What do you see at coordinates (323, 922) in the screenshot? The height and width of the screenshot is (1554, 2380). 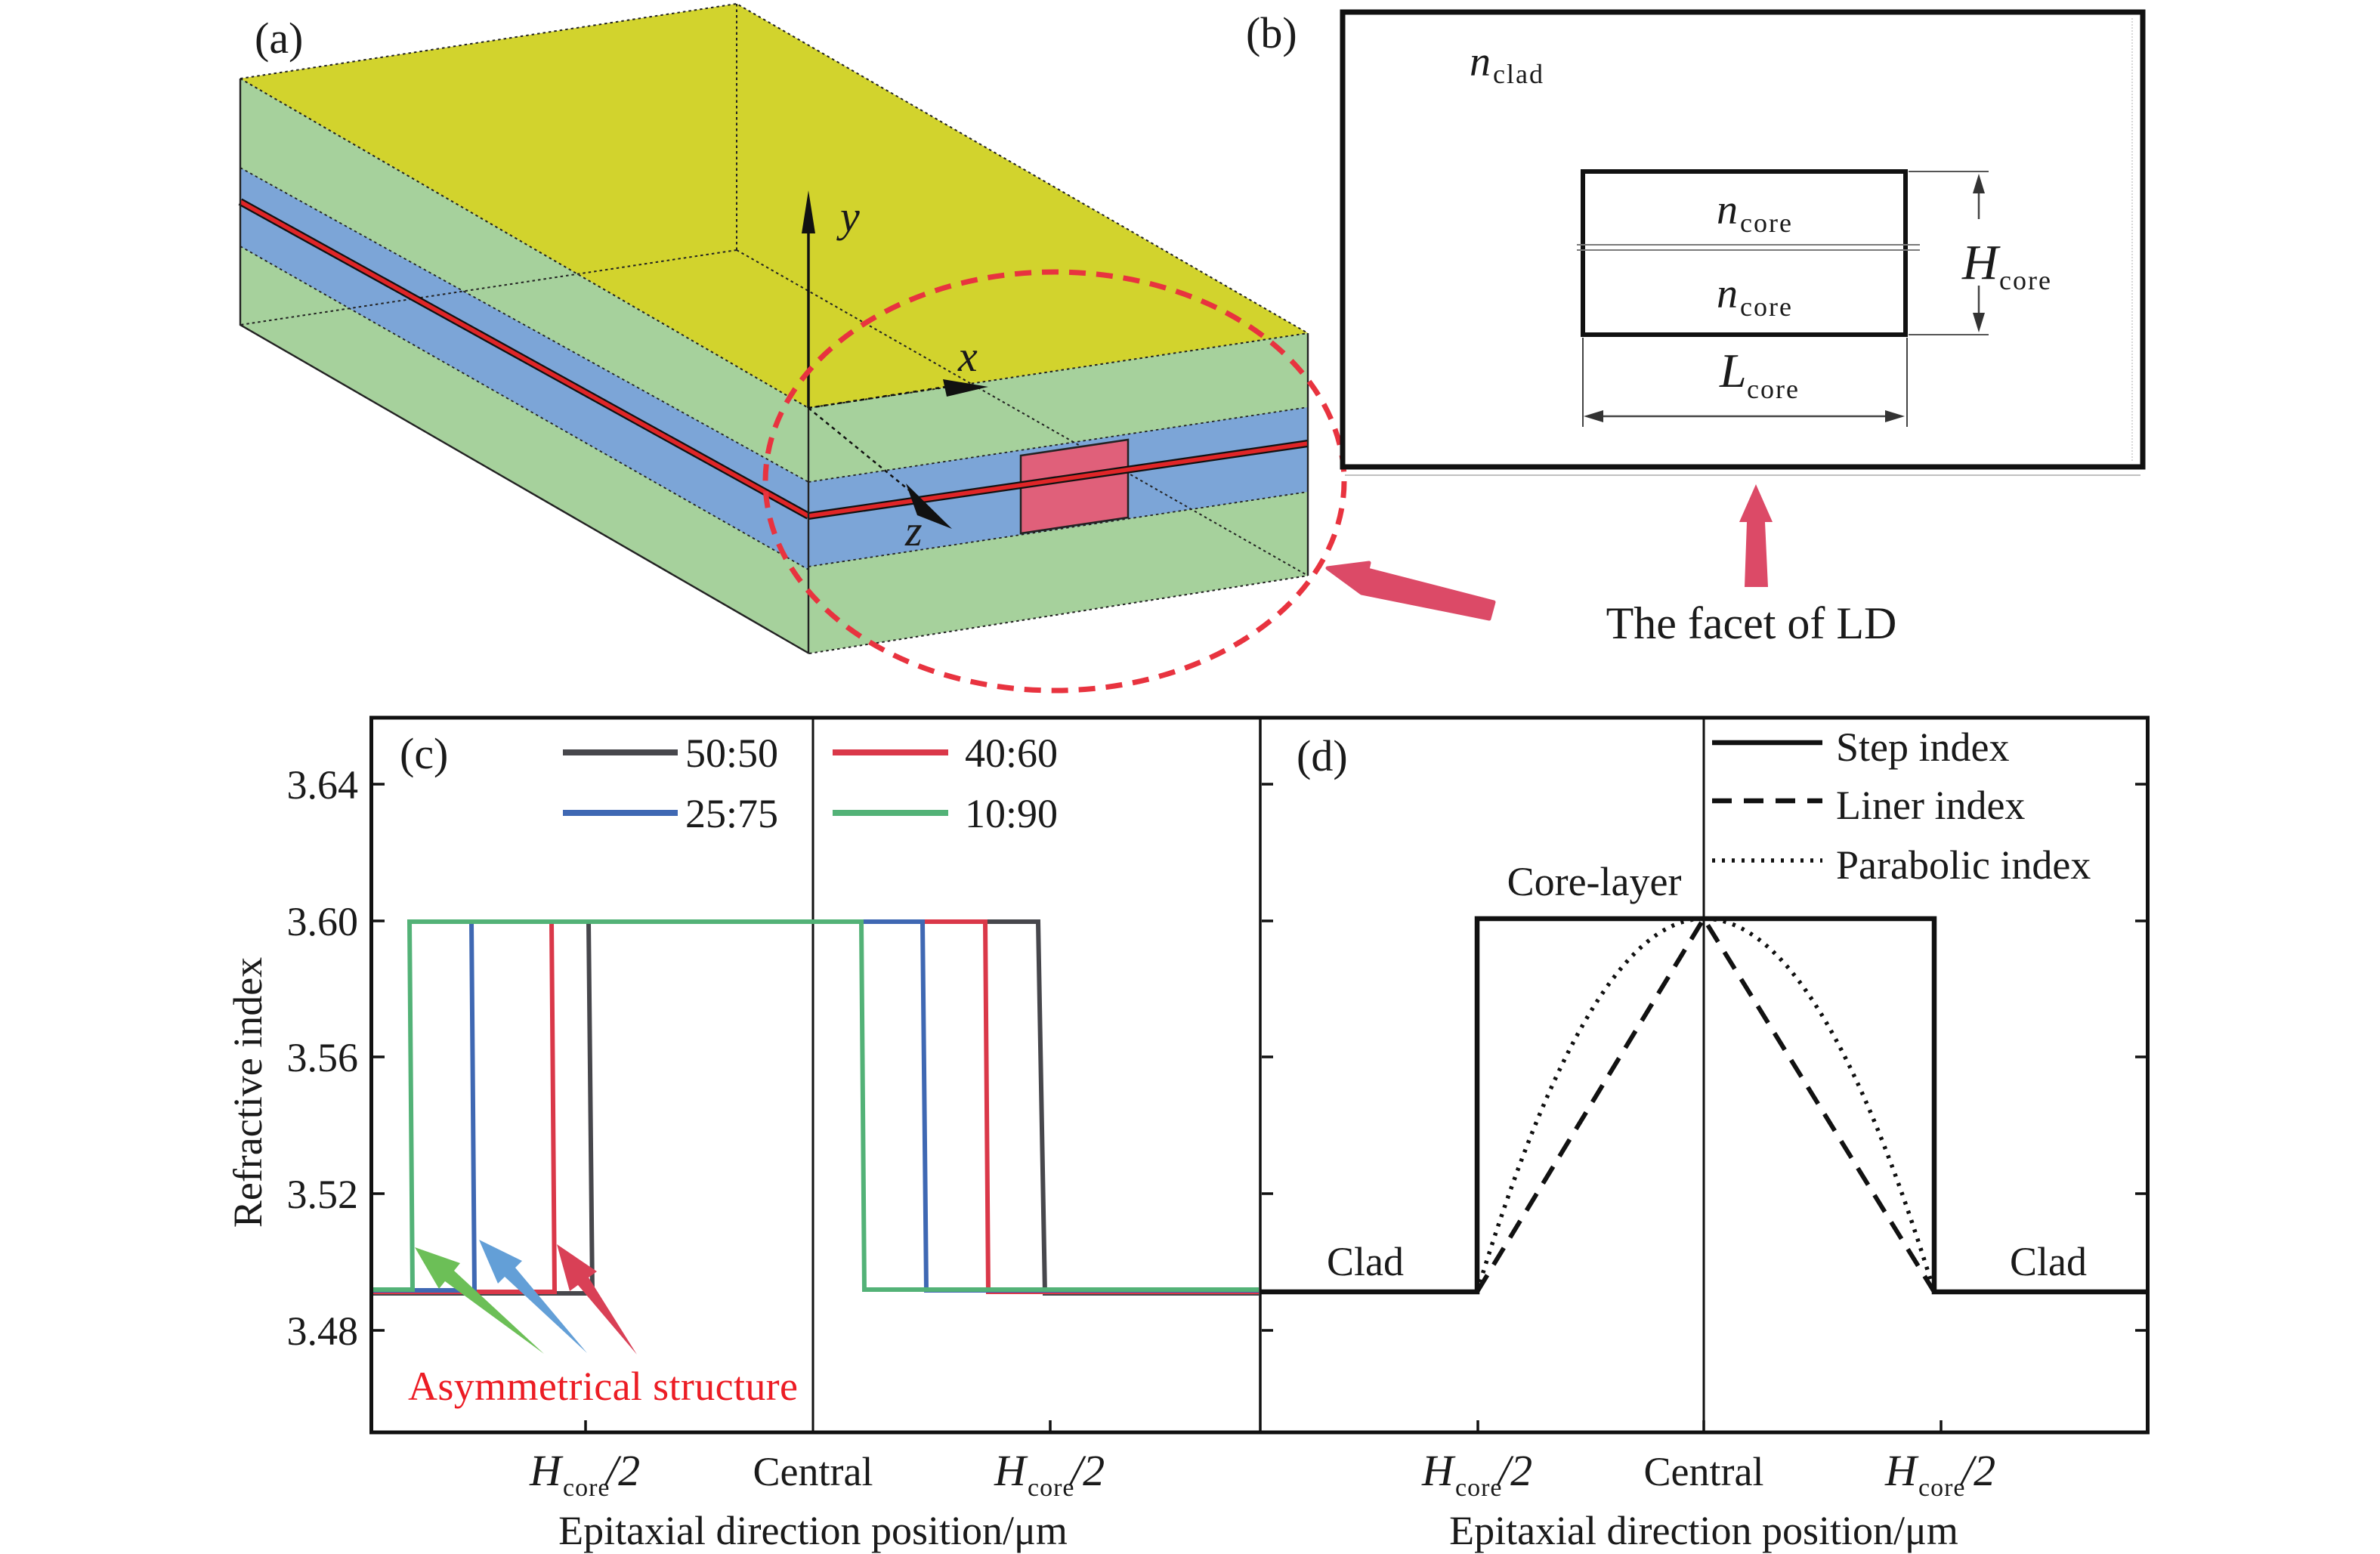 I see `svg-text: 3.60` at bounding box center [323, 922].